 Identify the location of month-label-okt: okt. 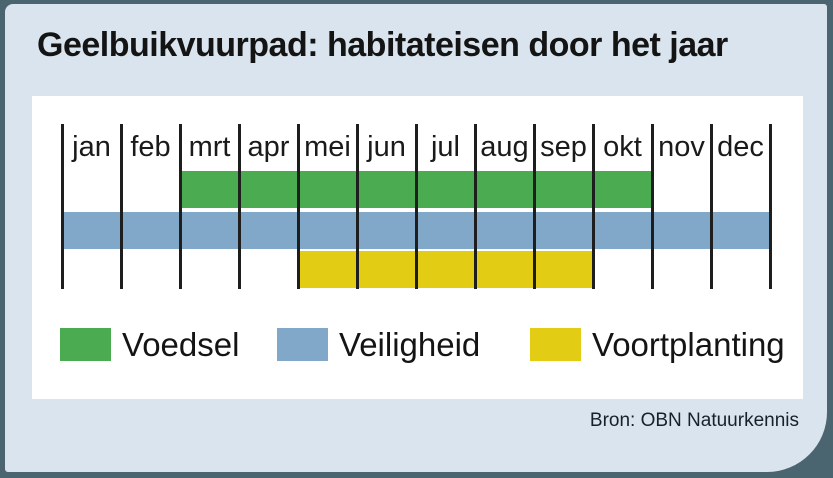
(622, 147).